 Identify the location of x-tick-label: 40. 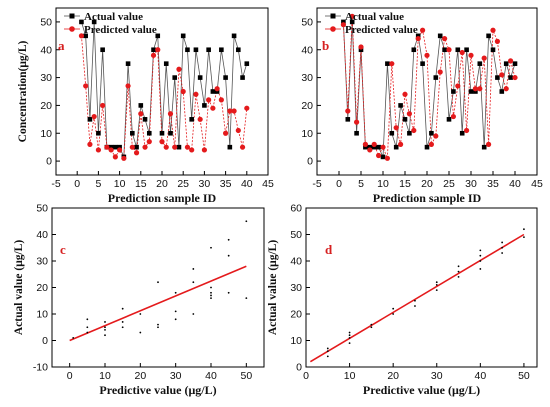
(211, 376).